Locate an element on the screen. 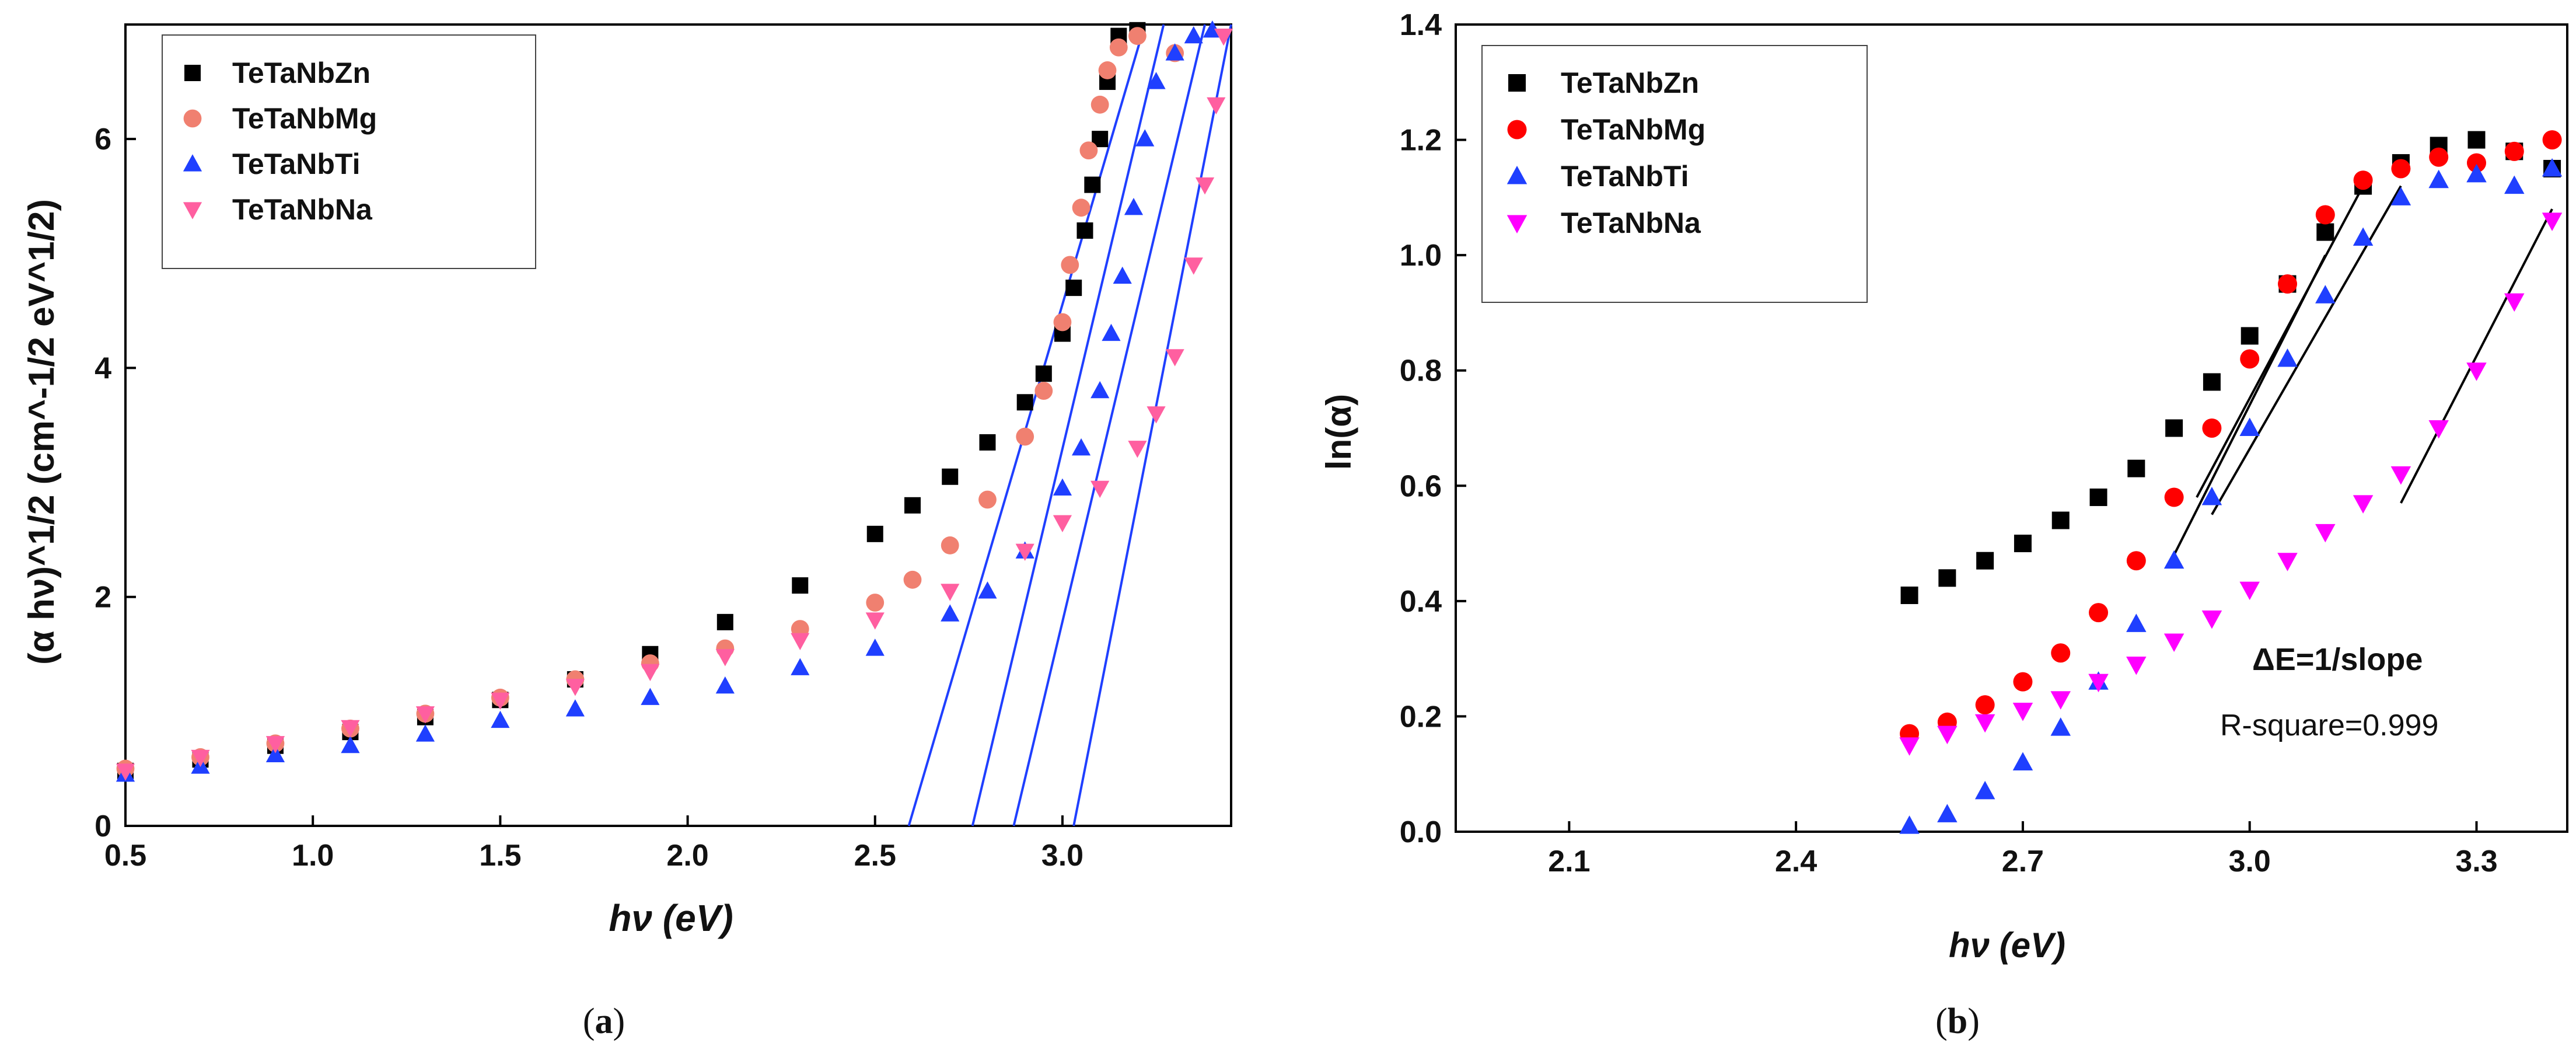  legend-label: TeTaNbNa is located at coordinates (1631, 223).